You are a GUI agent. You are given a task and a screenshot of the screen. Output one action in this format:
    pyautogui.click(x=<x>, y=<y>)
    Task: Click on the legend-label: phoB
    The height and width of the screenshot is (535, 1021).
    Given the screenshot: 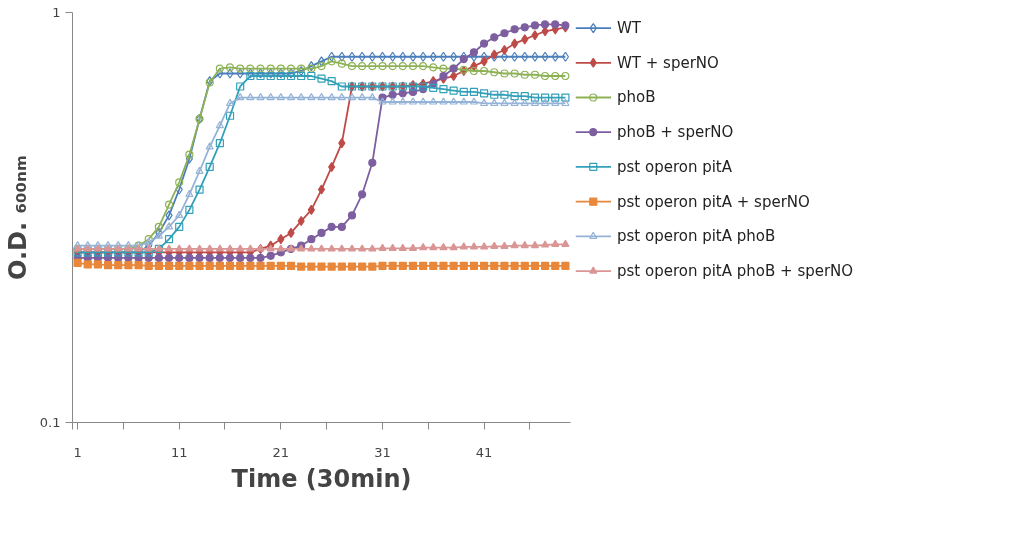 What is the action you would take?
    pyautogui.click(x=636, y=97)
    